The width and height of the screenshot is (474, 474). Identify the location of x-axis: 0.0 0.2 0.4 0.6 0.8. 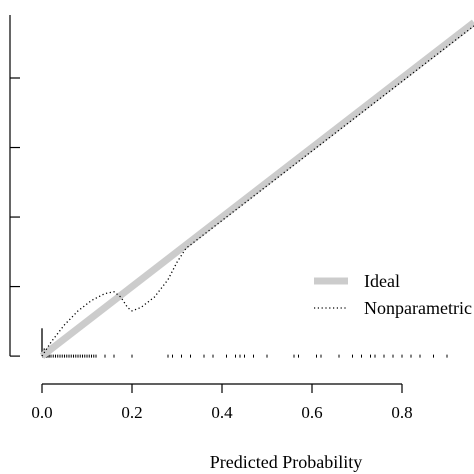
(222, 402).